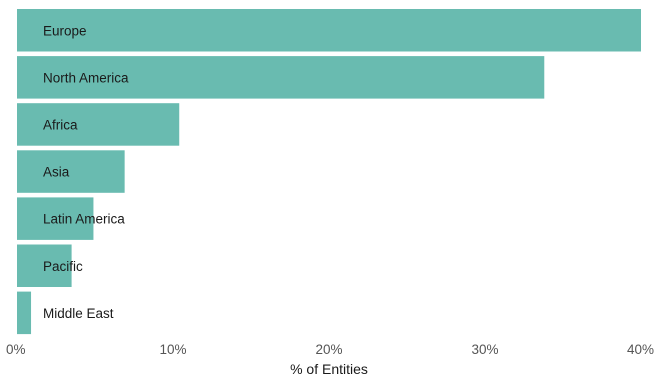  Describe the element at coordinates (84, 219) in the screenshot. I see `bar-label-latin-america: Latin America` at that location.